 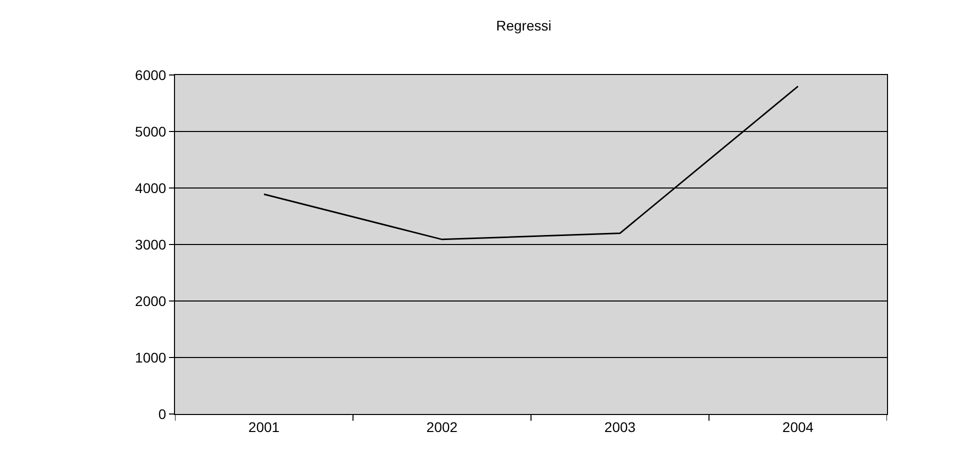 What do you see at coordinates (150, 244) in the screenshot?
I see `y-tick-label: 3000` at bounding box center [150, 244].